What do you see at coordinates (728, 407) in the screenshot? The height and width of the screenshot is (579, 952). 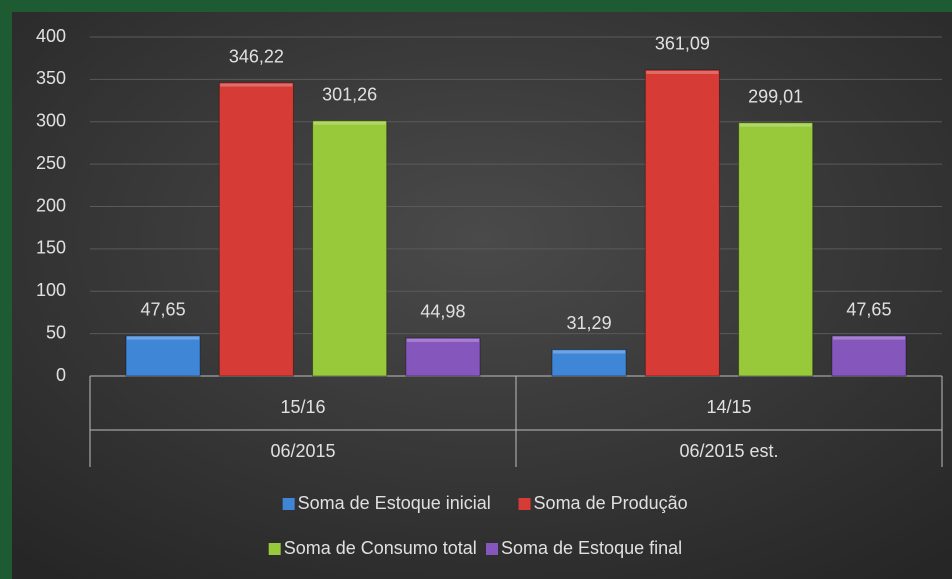 I see `x-tick-label: 14/15` at bounding box center [728, 407].